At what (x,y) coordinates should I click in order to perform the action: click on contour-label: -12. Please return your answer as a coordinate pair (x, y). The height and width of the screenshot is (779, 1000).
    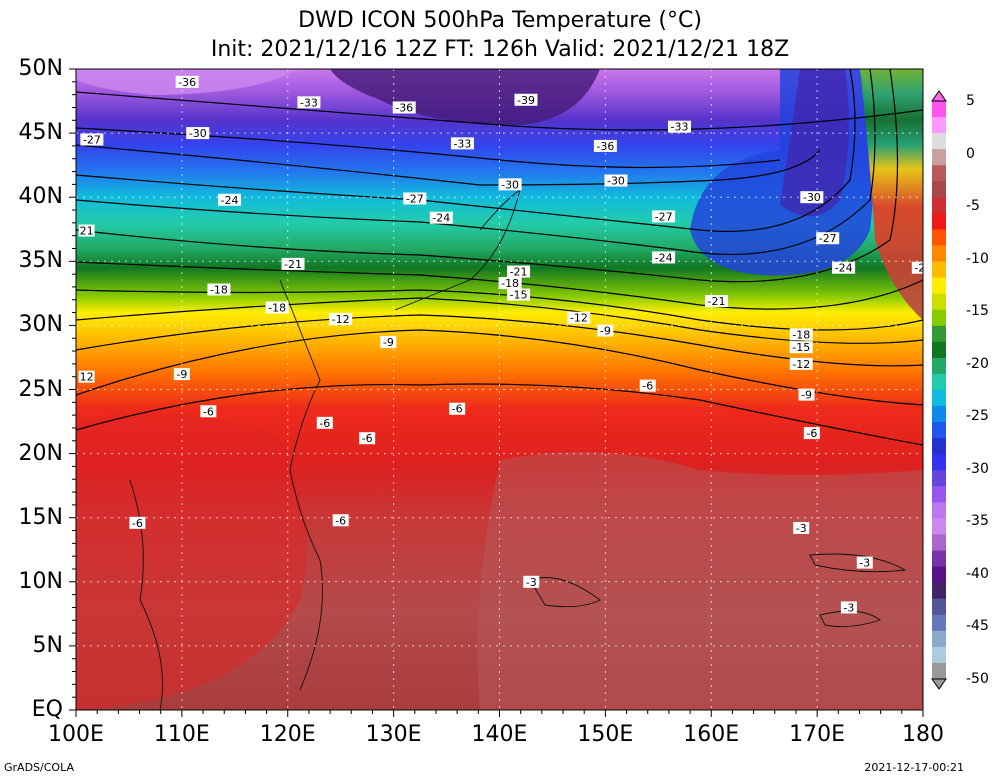
    Looking at the image, I should click on (579, 318).